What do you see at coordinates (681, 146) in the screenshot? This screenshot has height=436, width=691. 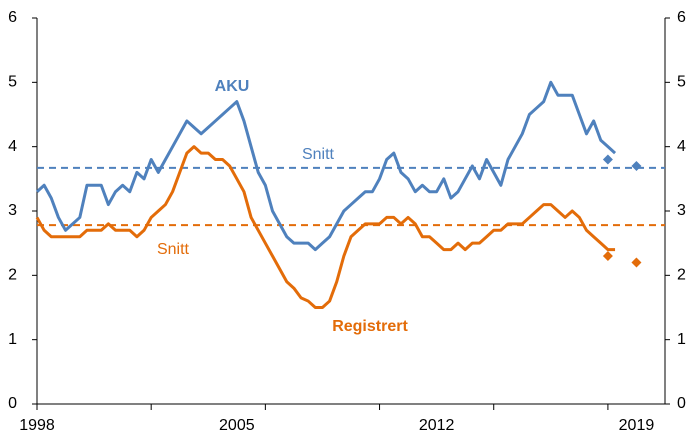 I see `y2-tick-label: 4` at bounding box center [681, 146].